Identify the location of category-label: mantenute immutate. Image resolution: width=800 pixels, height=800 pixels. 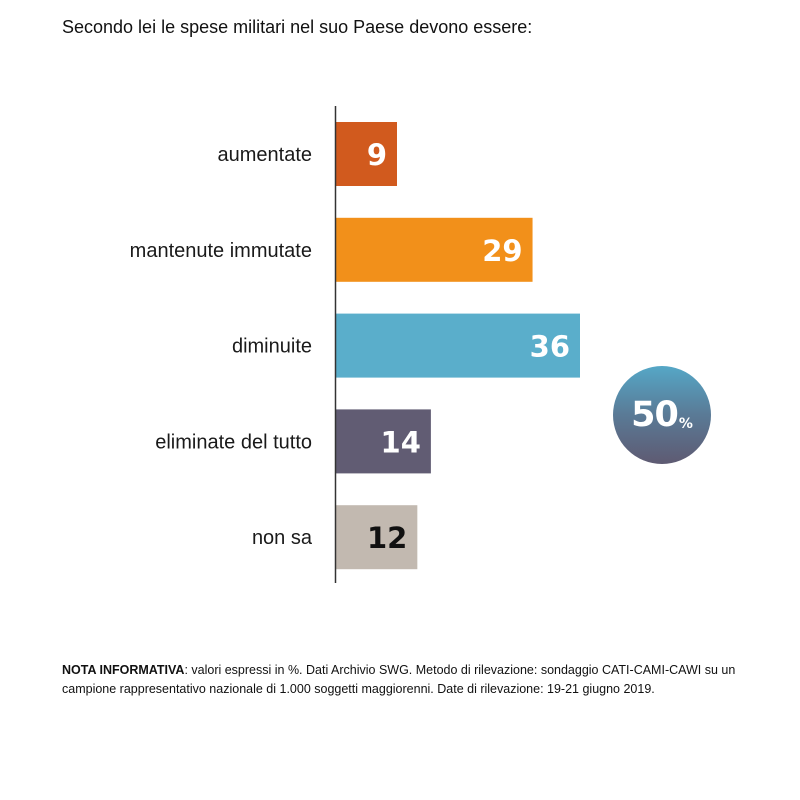
(221, 251).